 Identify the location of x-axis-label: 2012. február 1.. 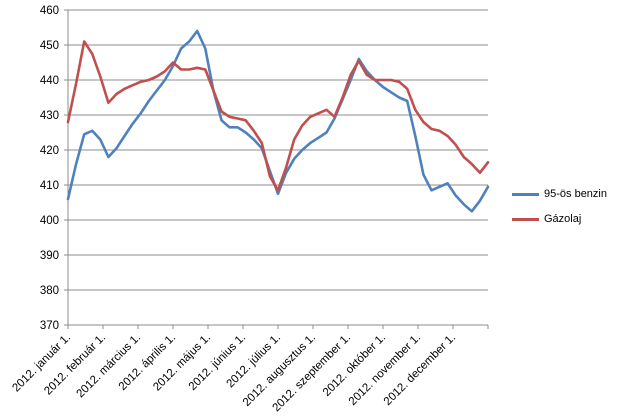
(75, 365).